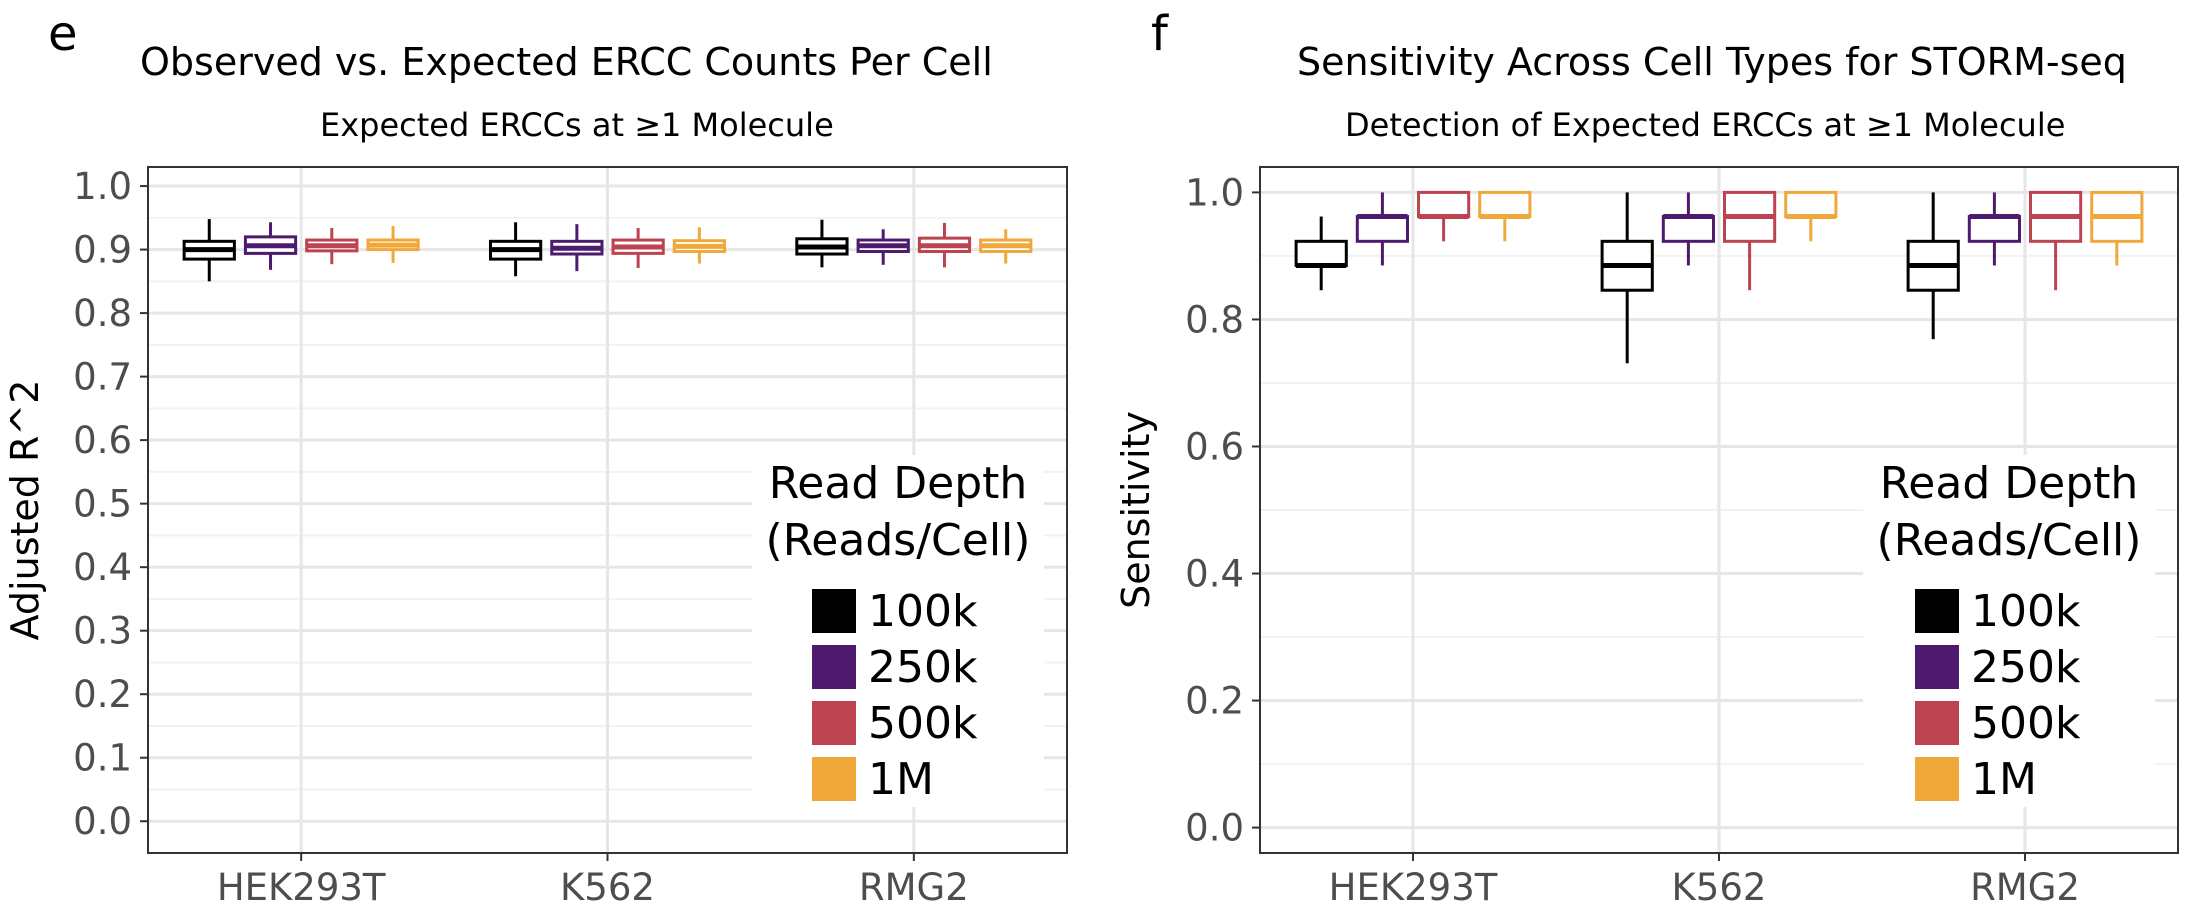  What do you see at coordinates (1136, 510) in the screenshot?
I see `y-axis-label: Sensitivity` at bounding box center [1136, 510].